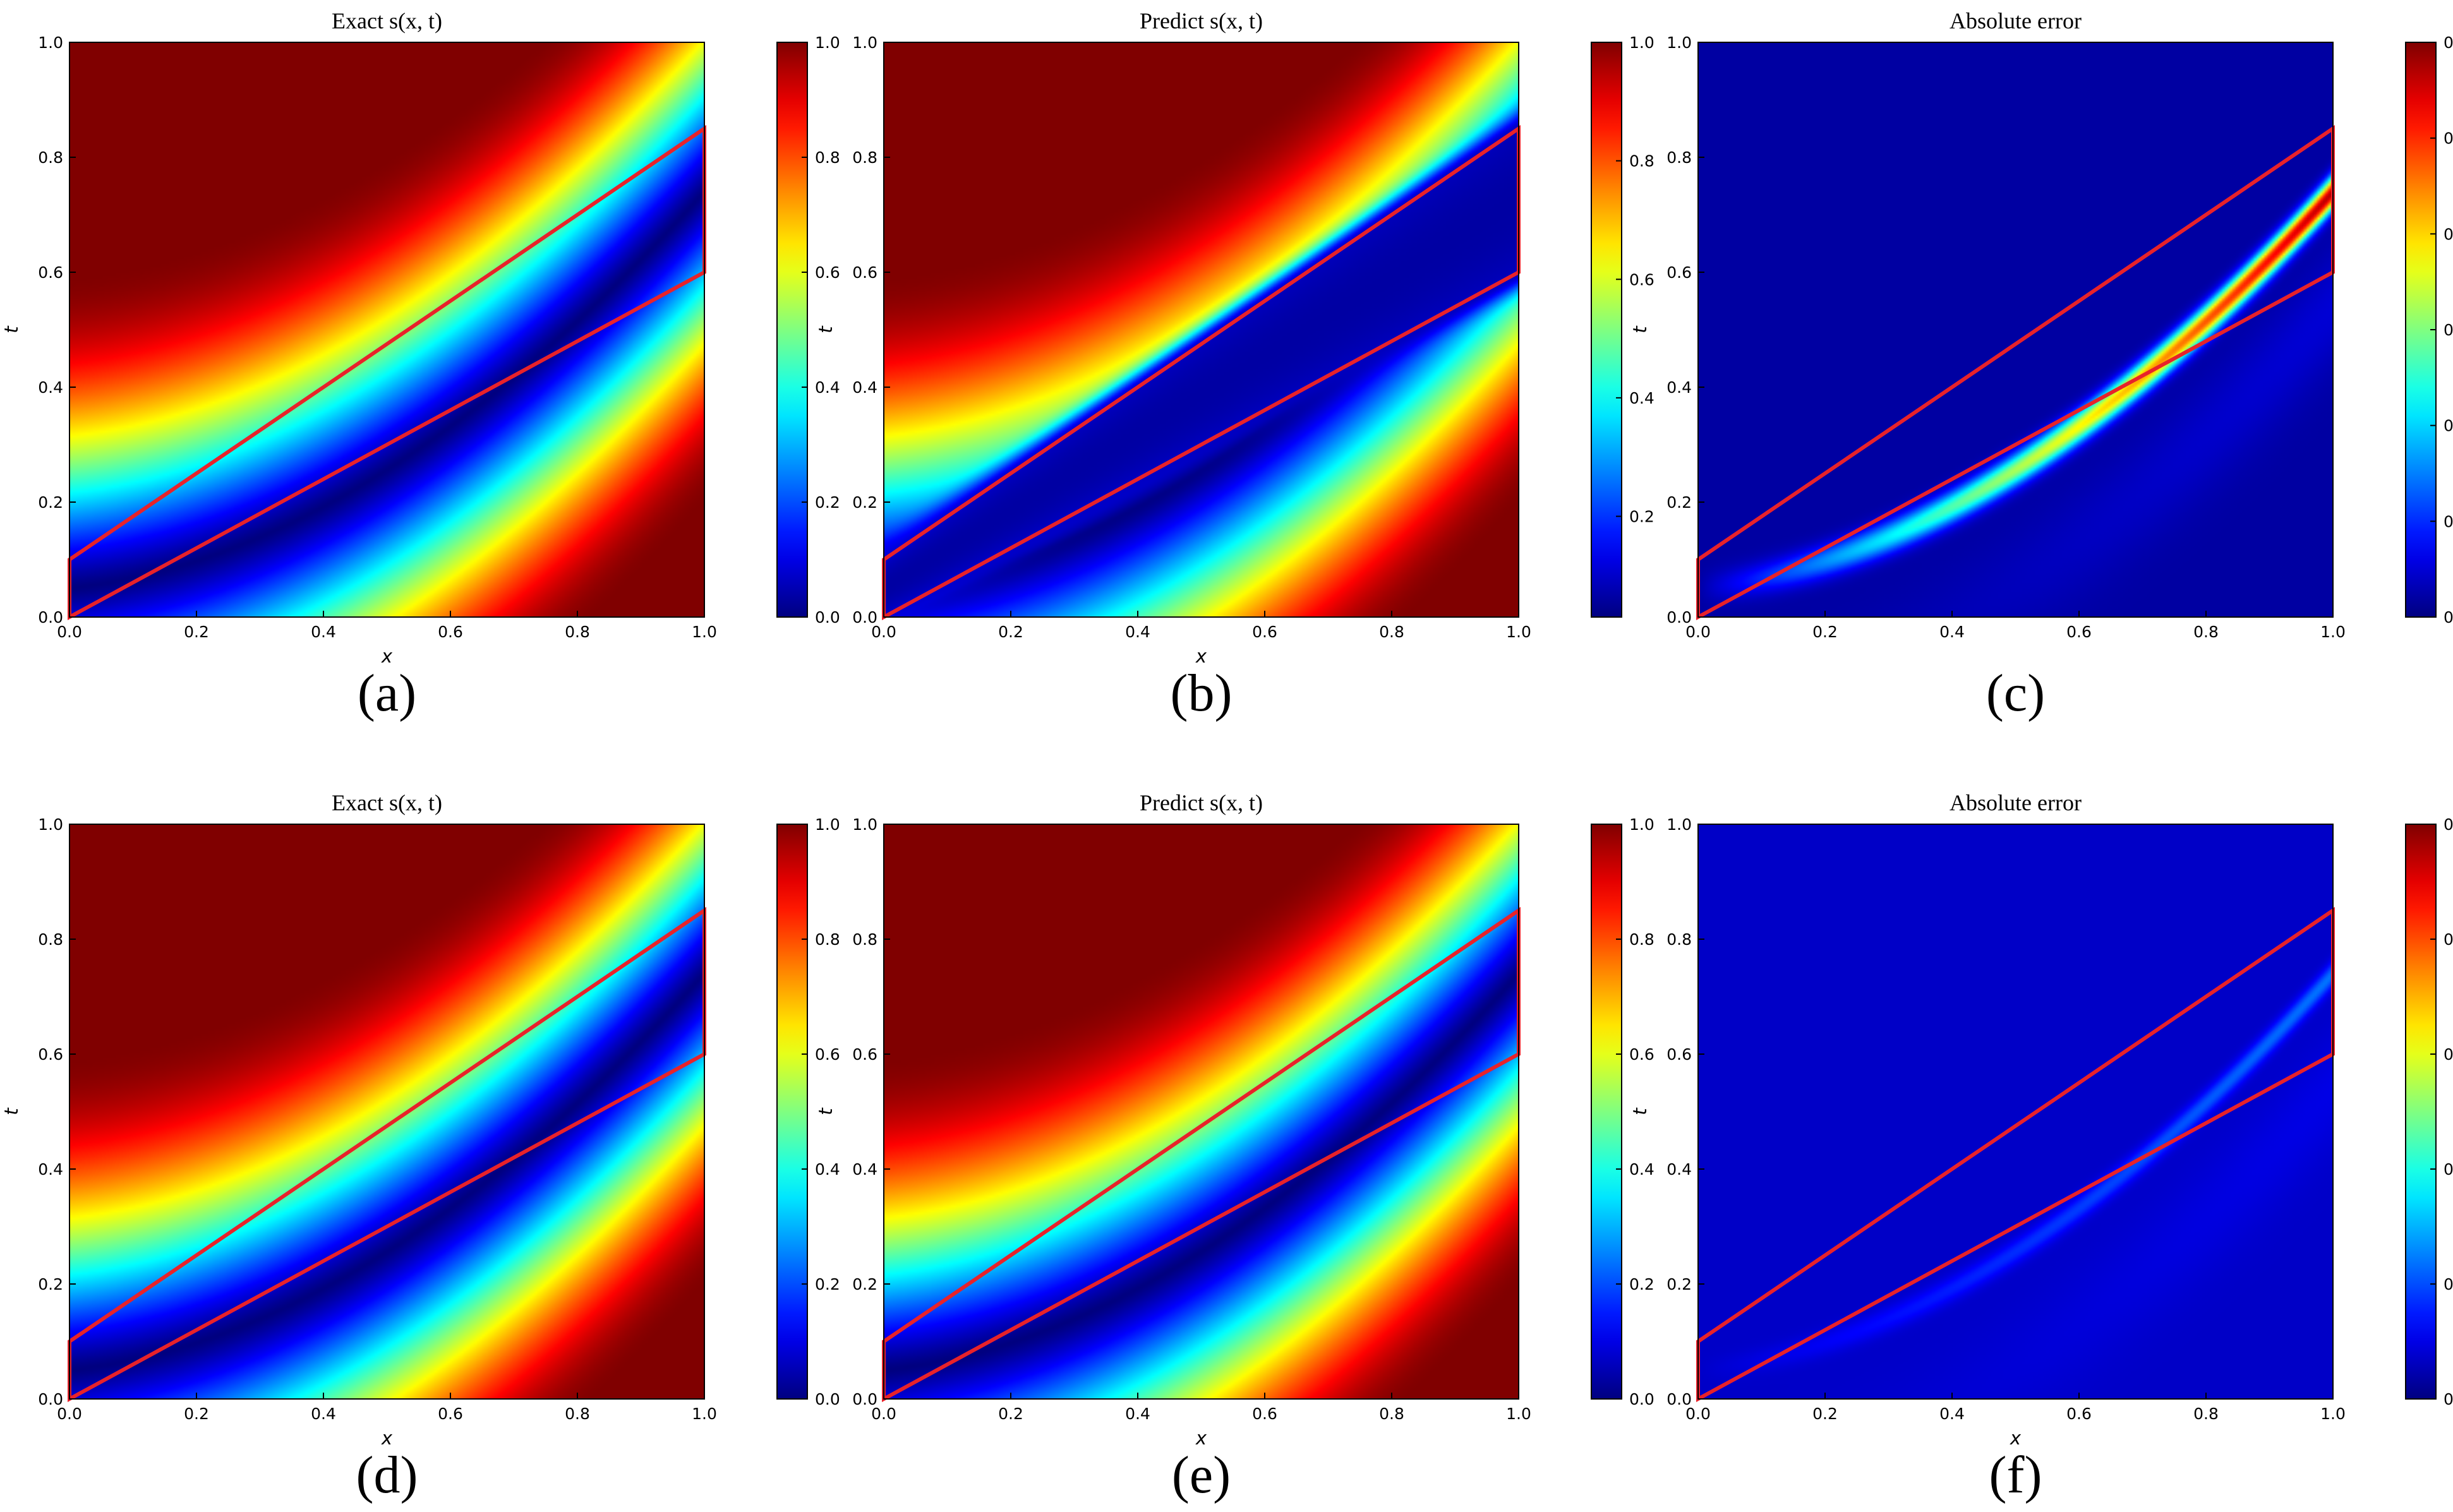 The height and width of the screenshot is (1512, 2453). I want to click on colorbar-tick-label: 1.0, so click(827, 42).